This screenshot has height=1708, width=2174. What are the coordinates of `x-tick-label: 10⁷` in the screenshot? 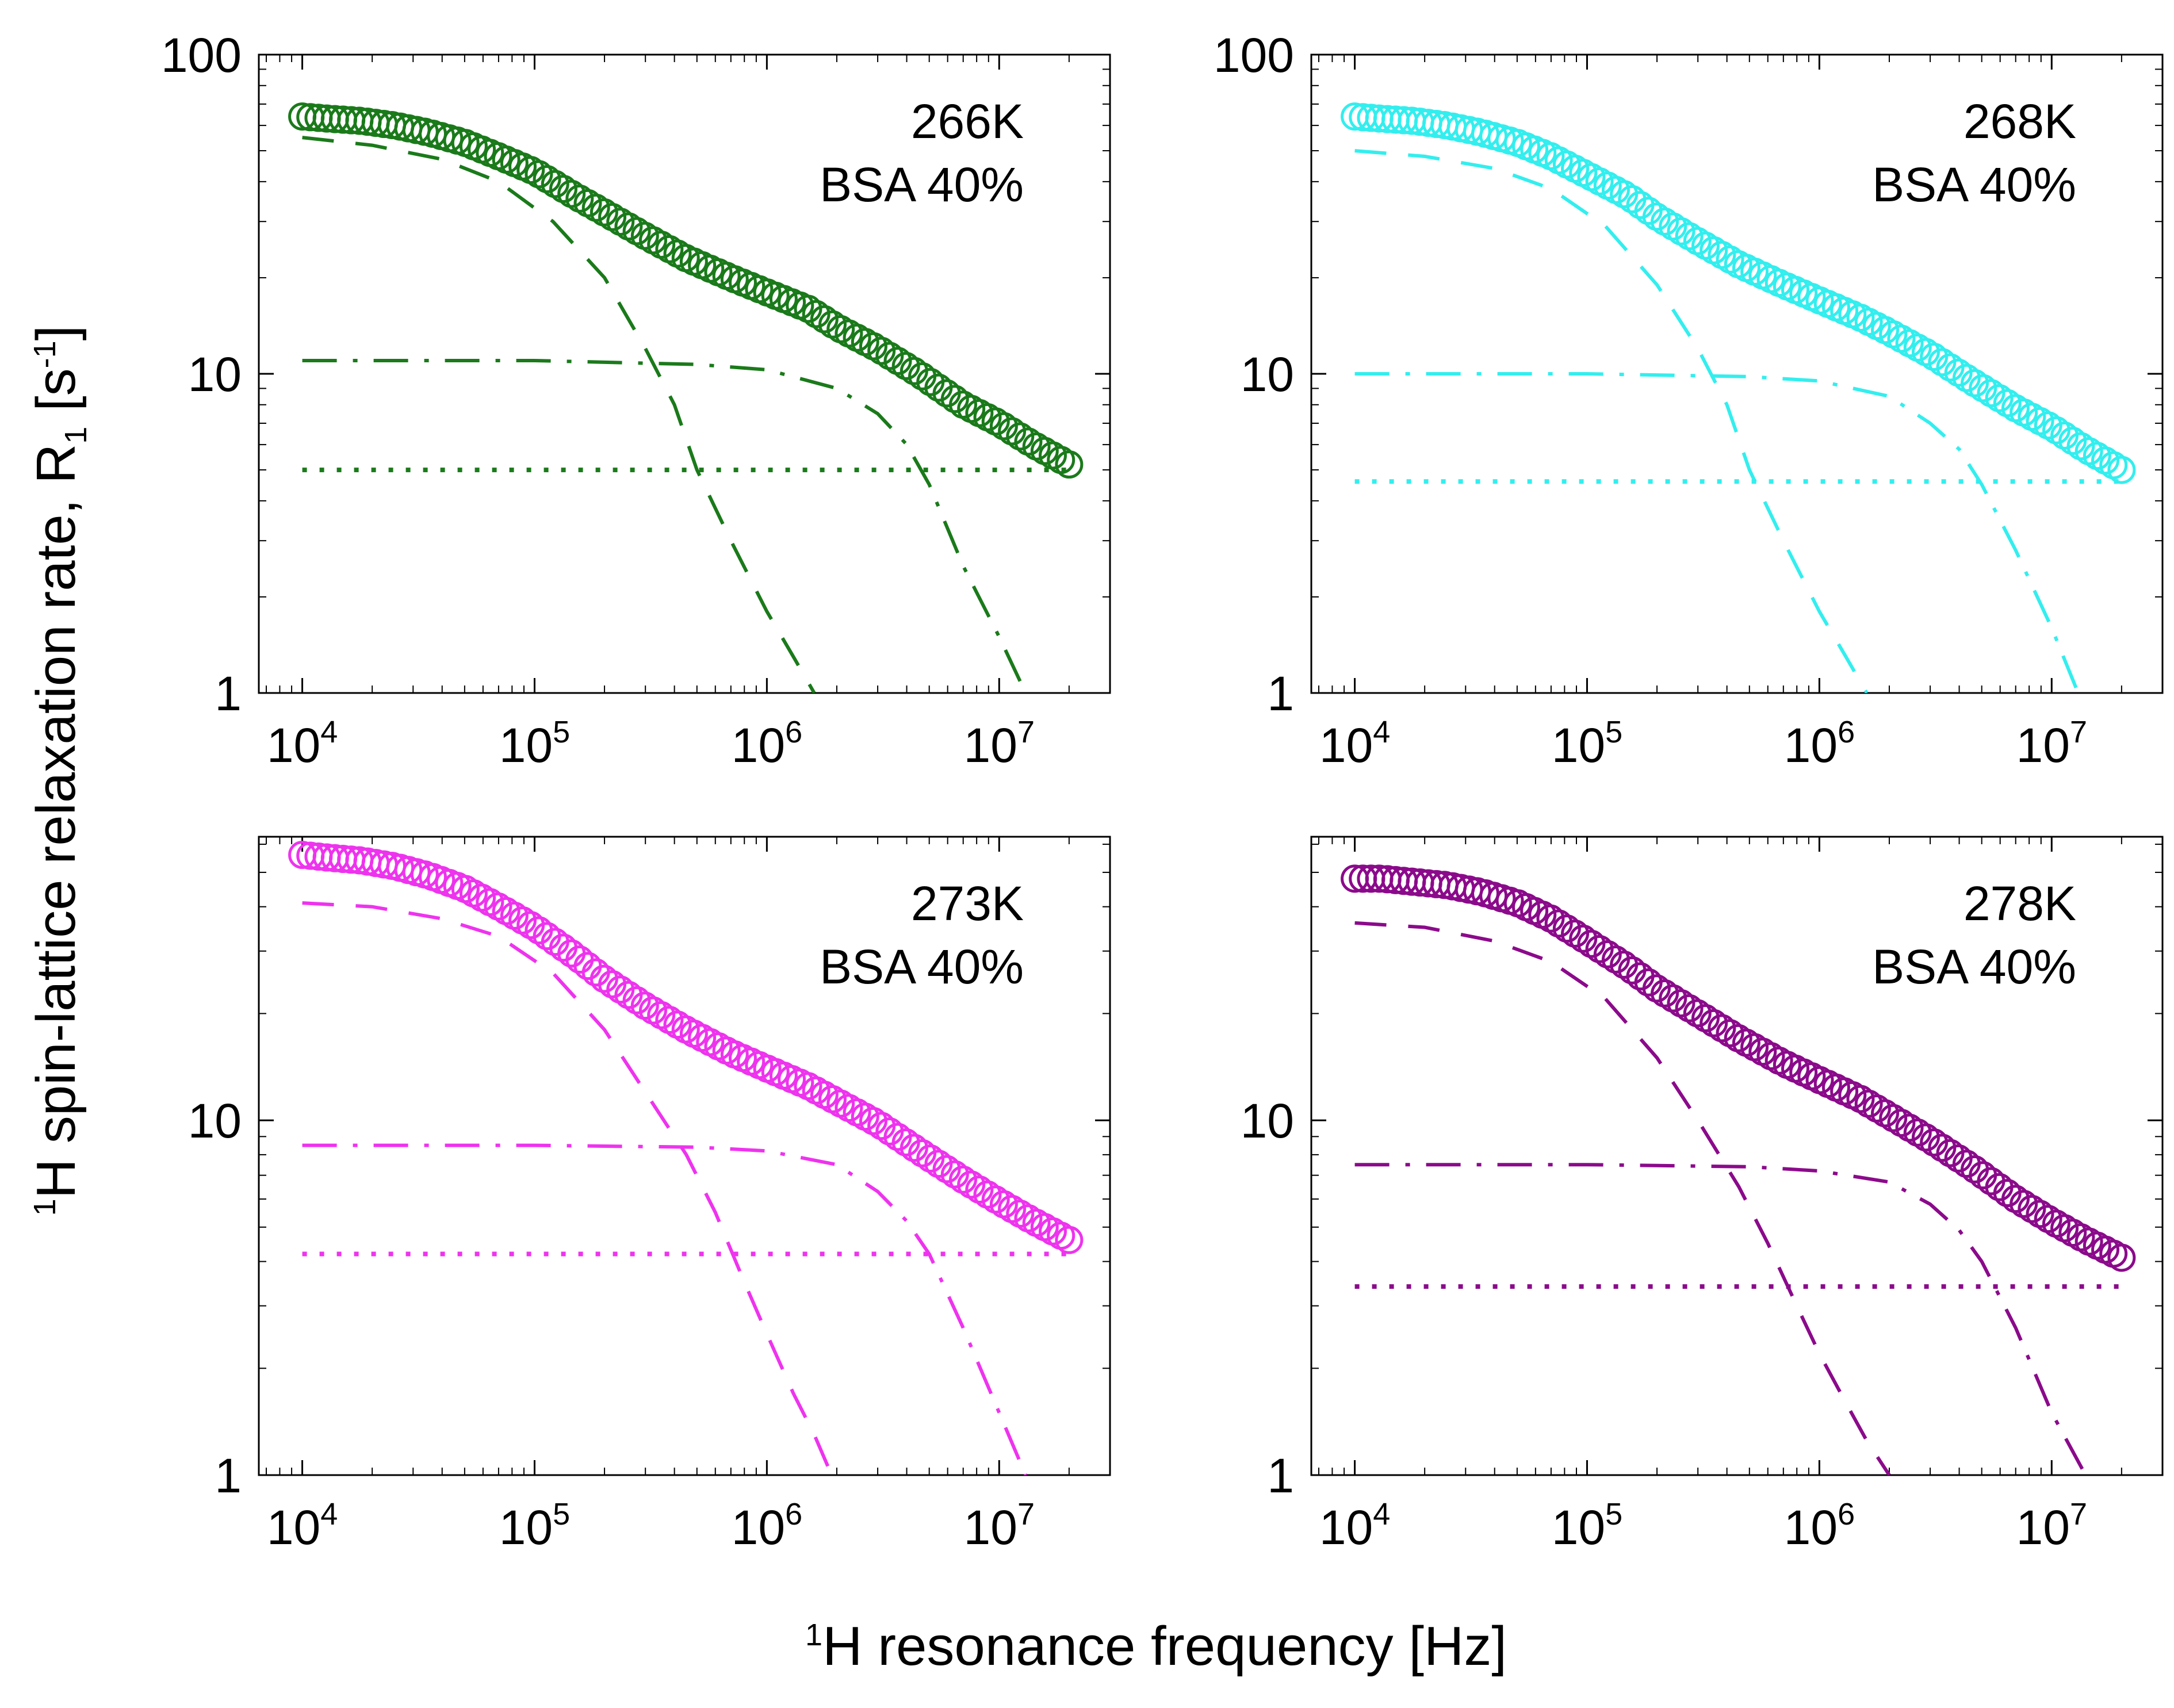 It's located at (2051, 743).